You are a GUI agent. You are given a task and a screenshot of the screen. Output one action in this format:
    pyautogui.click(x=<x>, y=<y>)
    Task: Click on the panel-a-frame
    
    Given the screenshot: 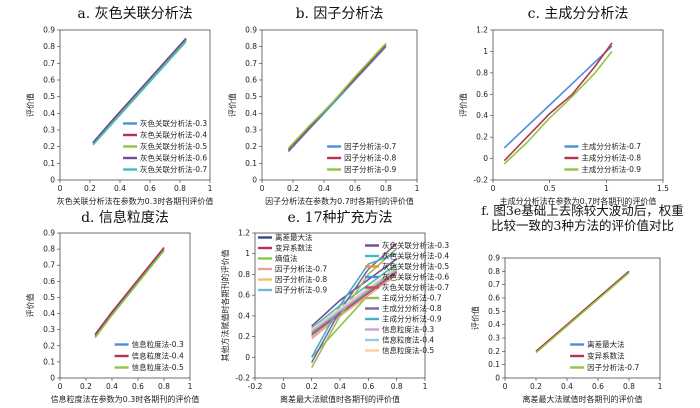 What is the action you would take?
    pyautogui.click(x=135, y=105)
    